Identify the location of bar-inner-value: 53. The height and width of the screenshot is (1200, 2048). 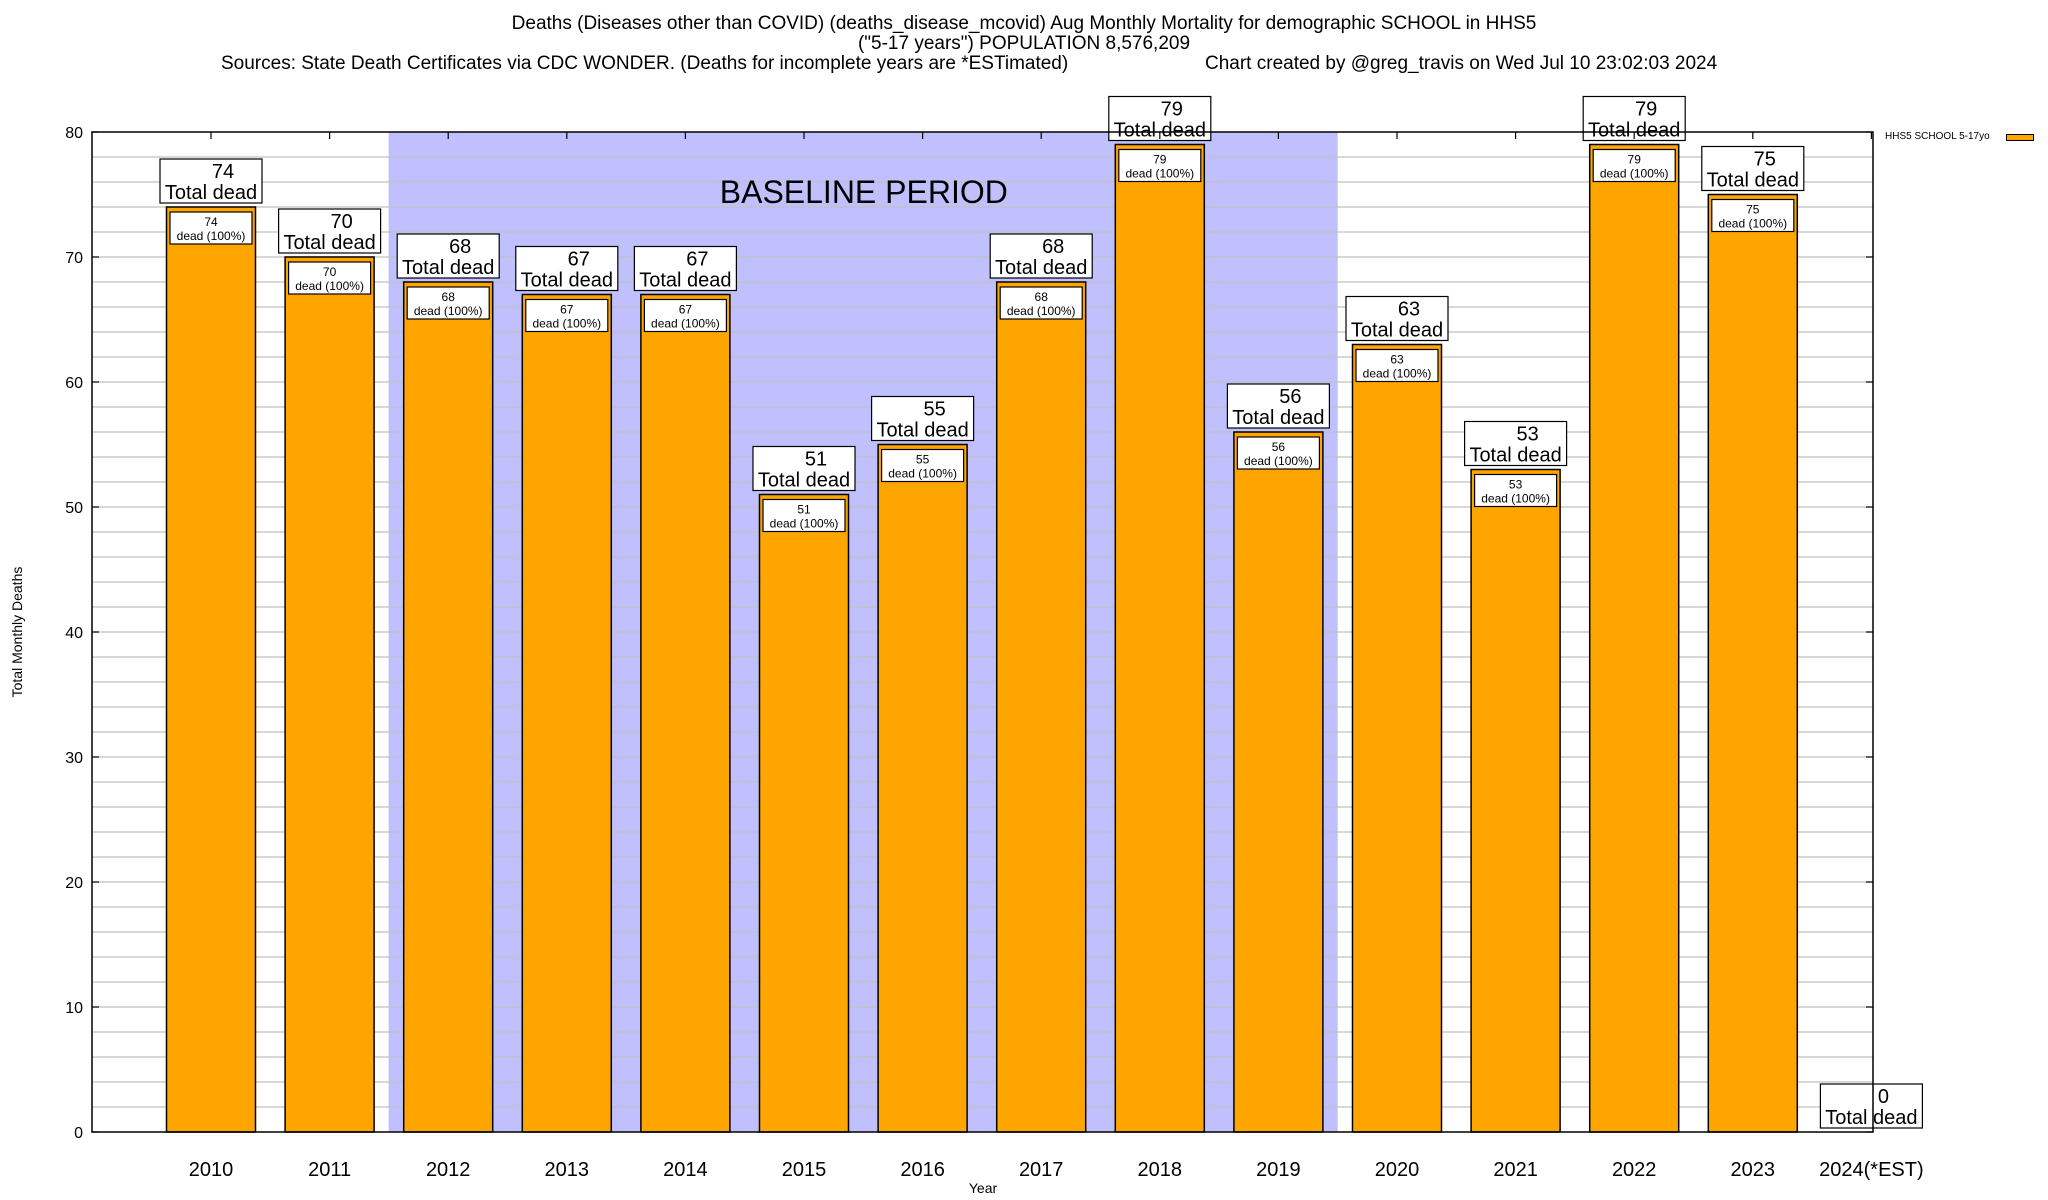
(1516, 485).